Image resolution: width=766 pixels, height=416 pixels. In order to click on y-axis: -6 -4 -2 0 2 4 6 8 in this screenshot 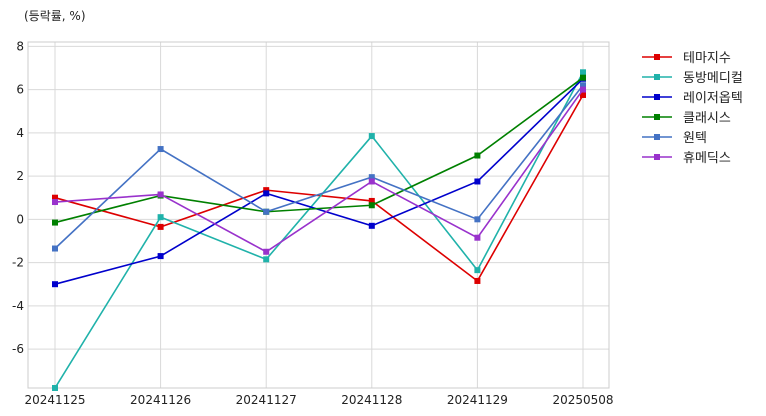, I will do `click(18, 197)`.